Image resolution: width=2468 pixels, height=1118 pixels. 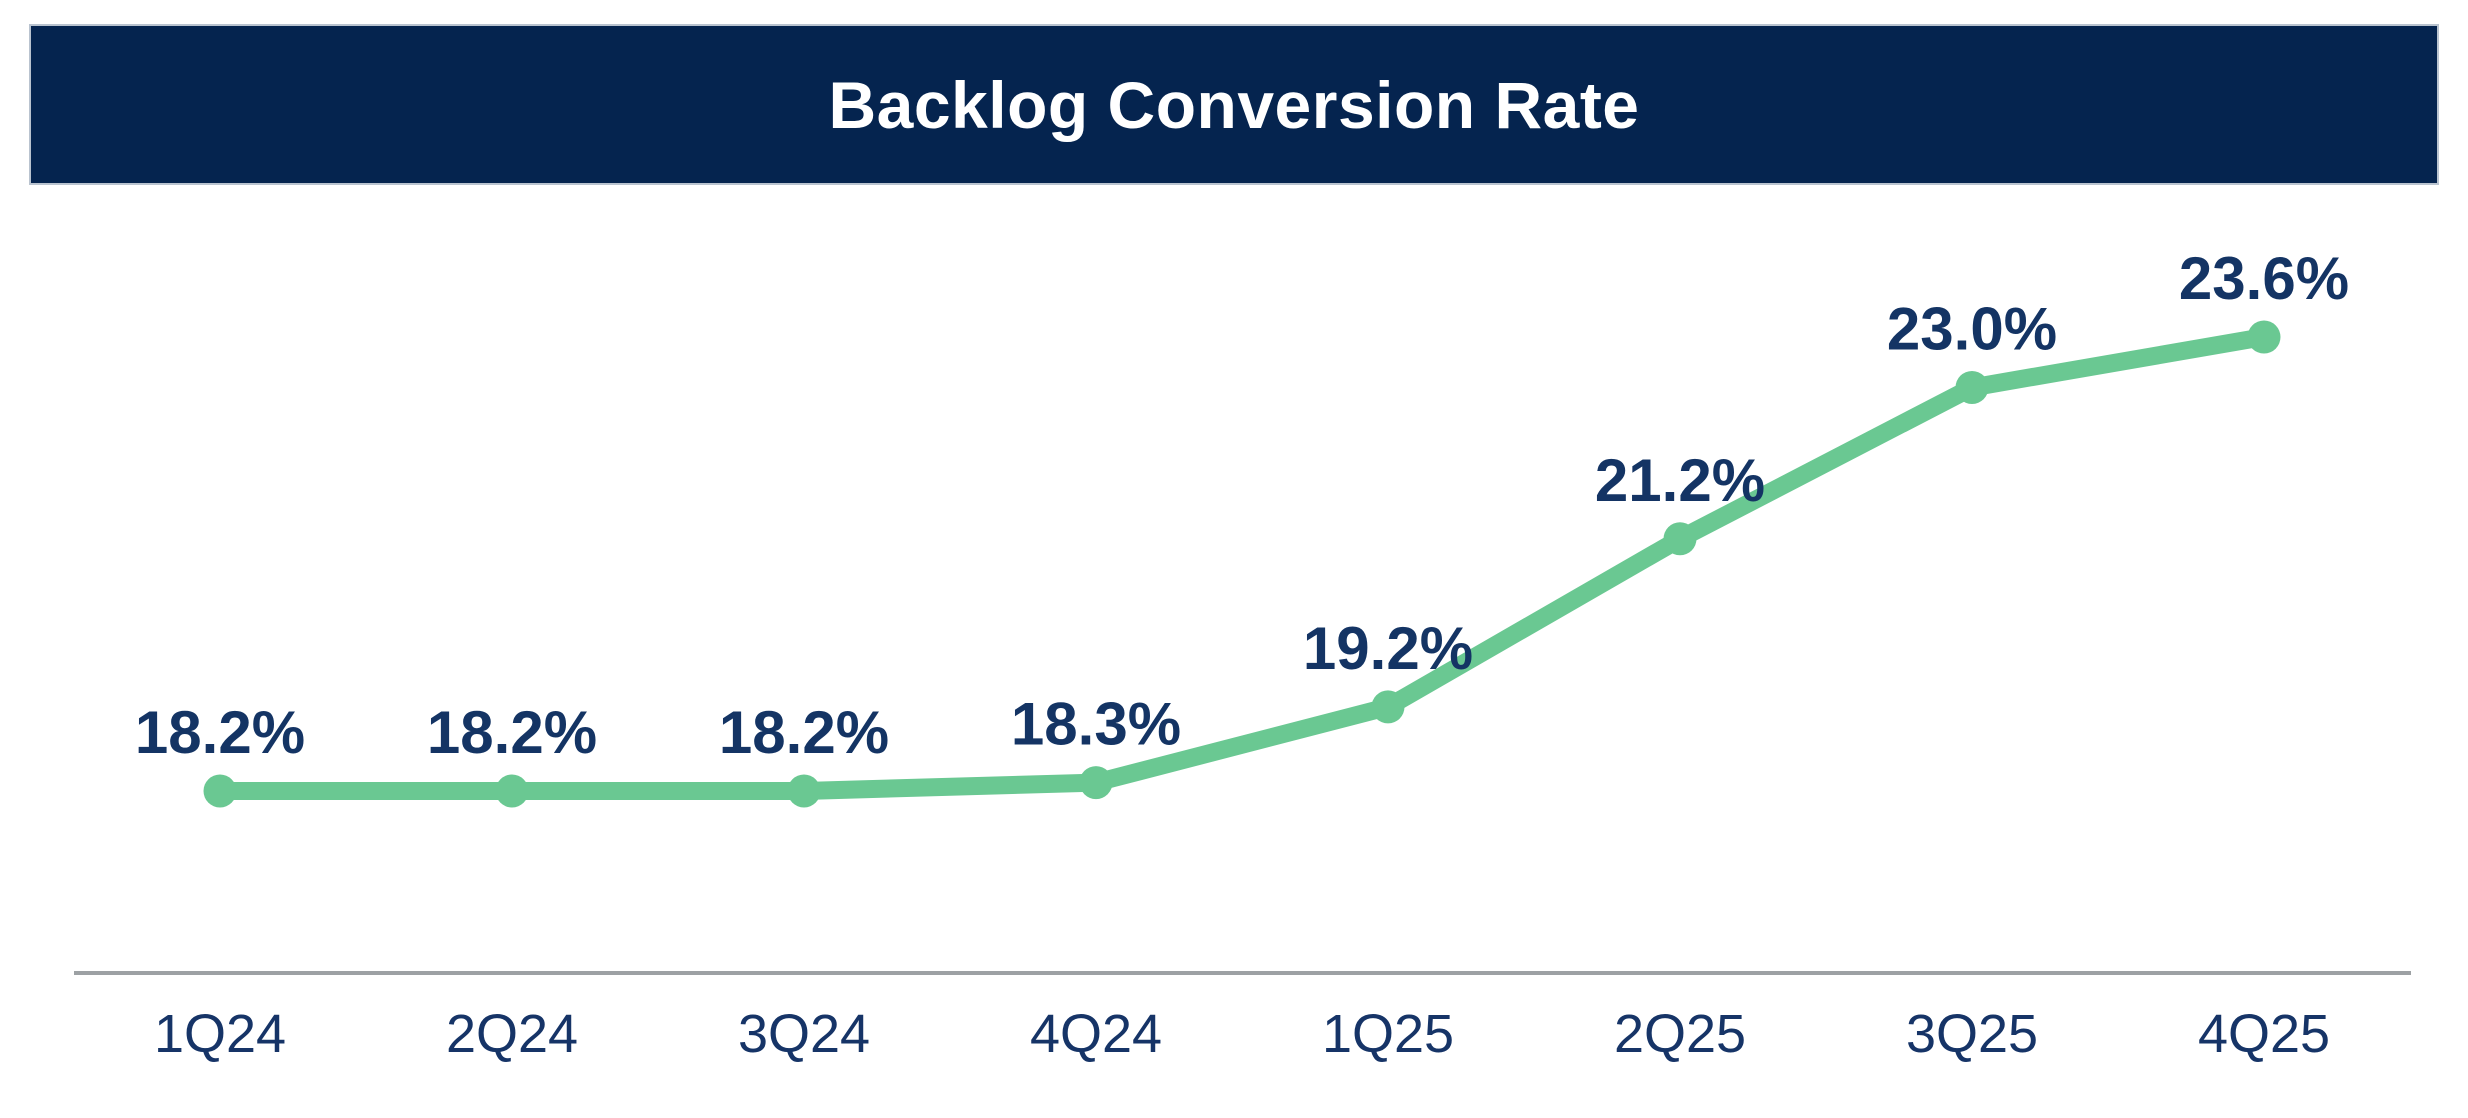 What do you see at coordinates (1972, 328) in the screenshot?
I see `data-point-label: 23.0%` at bounding box center [1972, 328].